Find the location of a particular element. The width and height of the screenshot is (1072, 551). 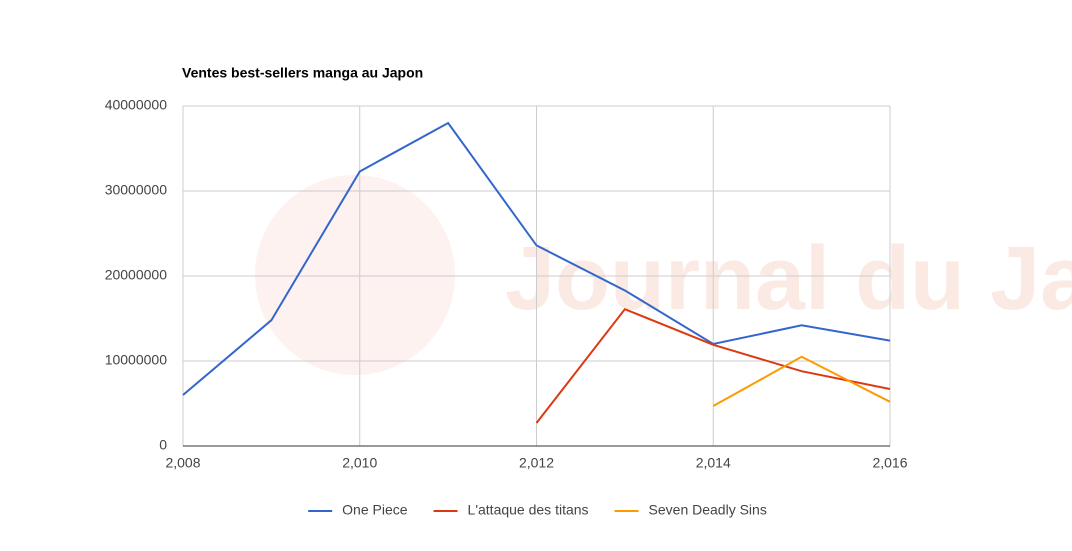

y-tick-label: 40000000 is located at coordinates (136, 105).